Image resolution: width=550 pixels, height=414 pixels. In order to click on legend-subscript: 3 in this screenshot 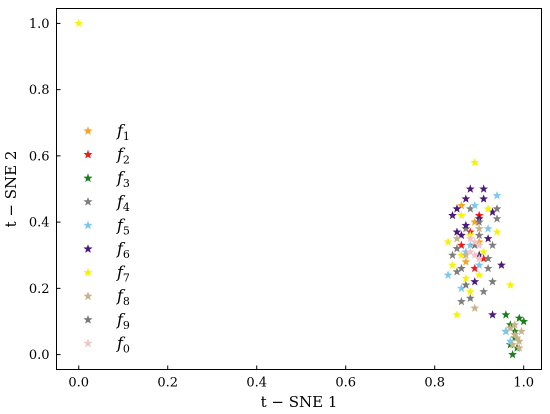, I will do `click(126, 183)`.